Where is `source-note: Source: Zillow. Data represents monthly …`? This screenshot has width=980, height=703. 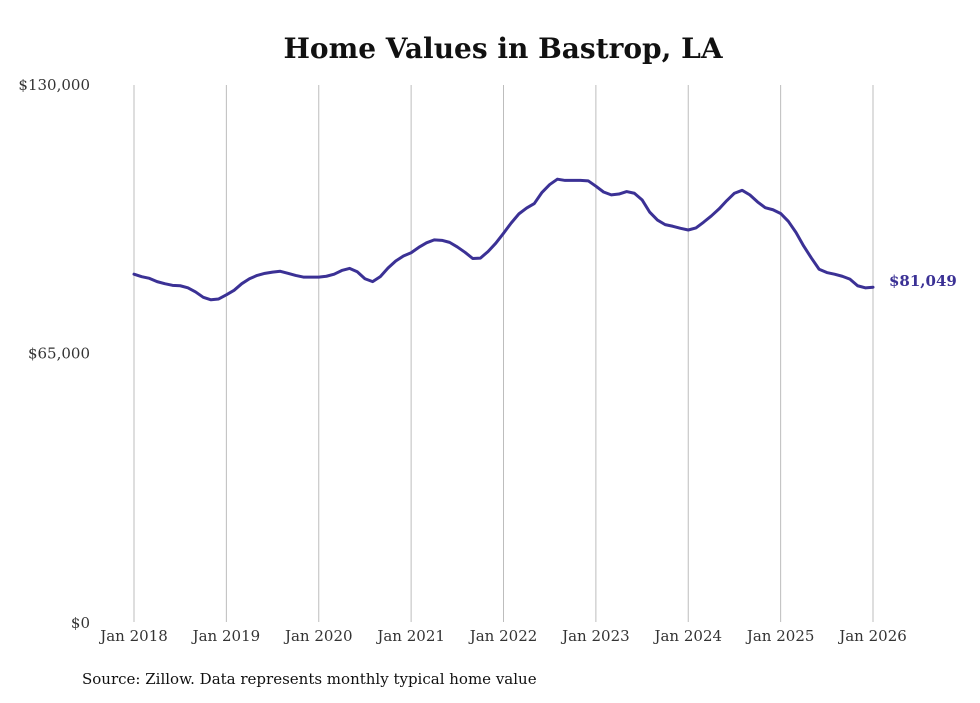
source-note: Source: Zillow. Data represents monthly … is located at coordinates (309, 679).